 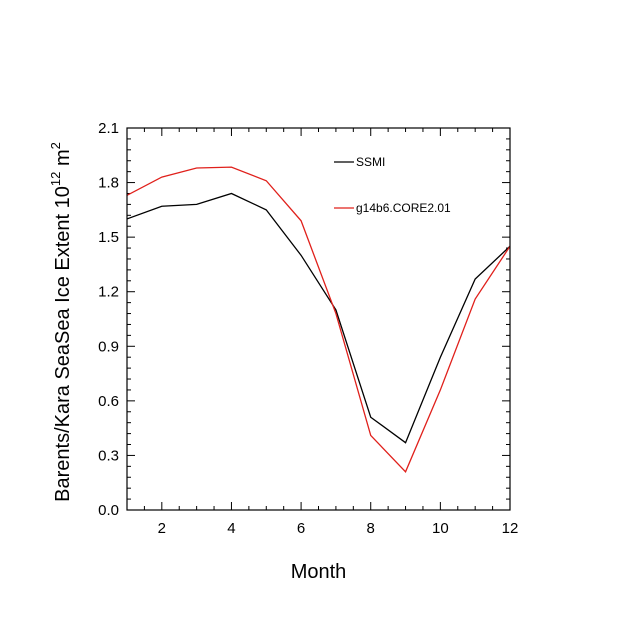 I want to click on x-tick-label: 6, so click(x=301, y=528).